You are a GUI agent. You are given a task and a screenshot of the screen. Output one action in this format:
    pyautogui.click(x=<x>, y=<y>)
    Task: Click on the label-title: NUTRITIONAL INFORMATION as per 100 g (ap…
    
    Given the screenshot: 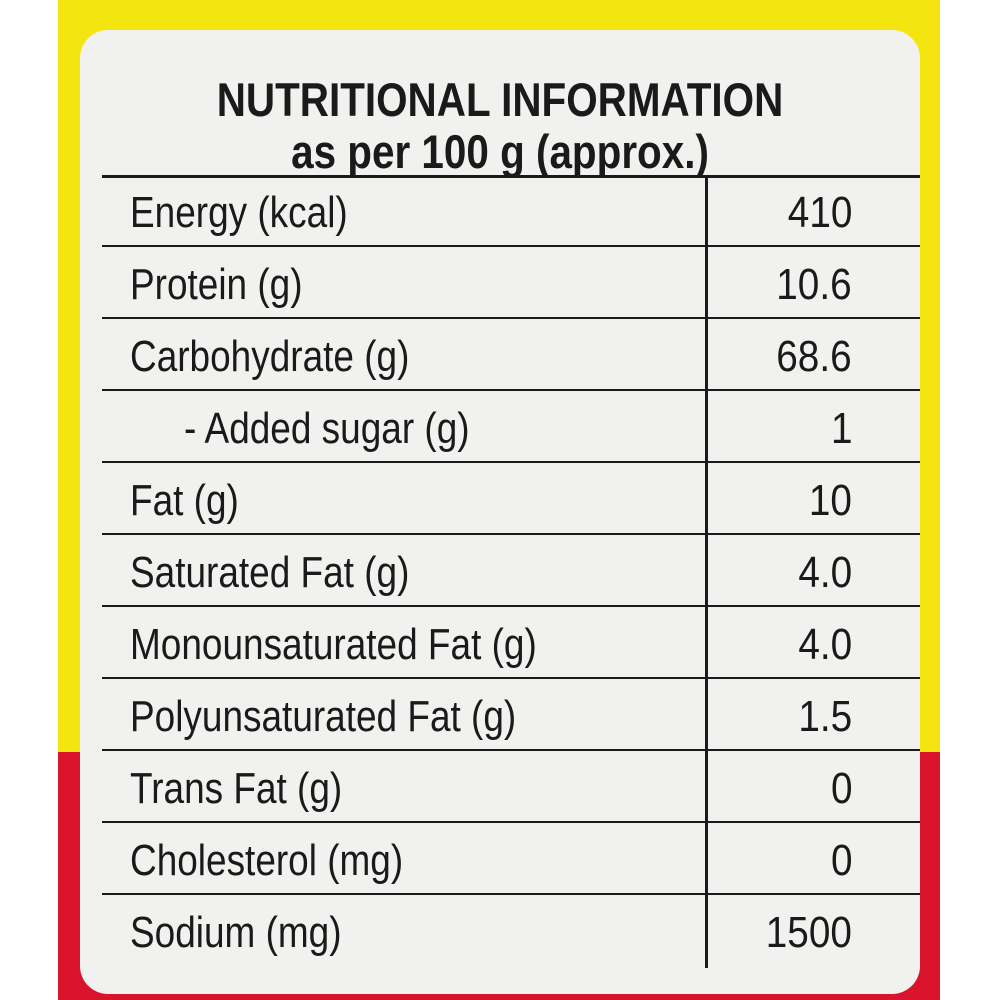 What is the action you would take?
    pyautogui.click(x=500, y=126)
    